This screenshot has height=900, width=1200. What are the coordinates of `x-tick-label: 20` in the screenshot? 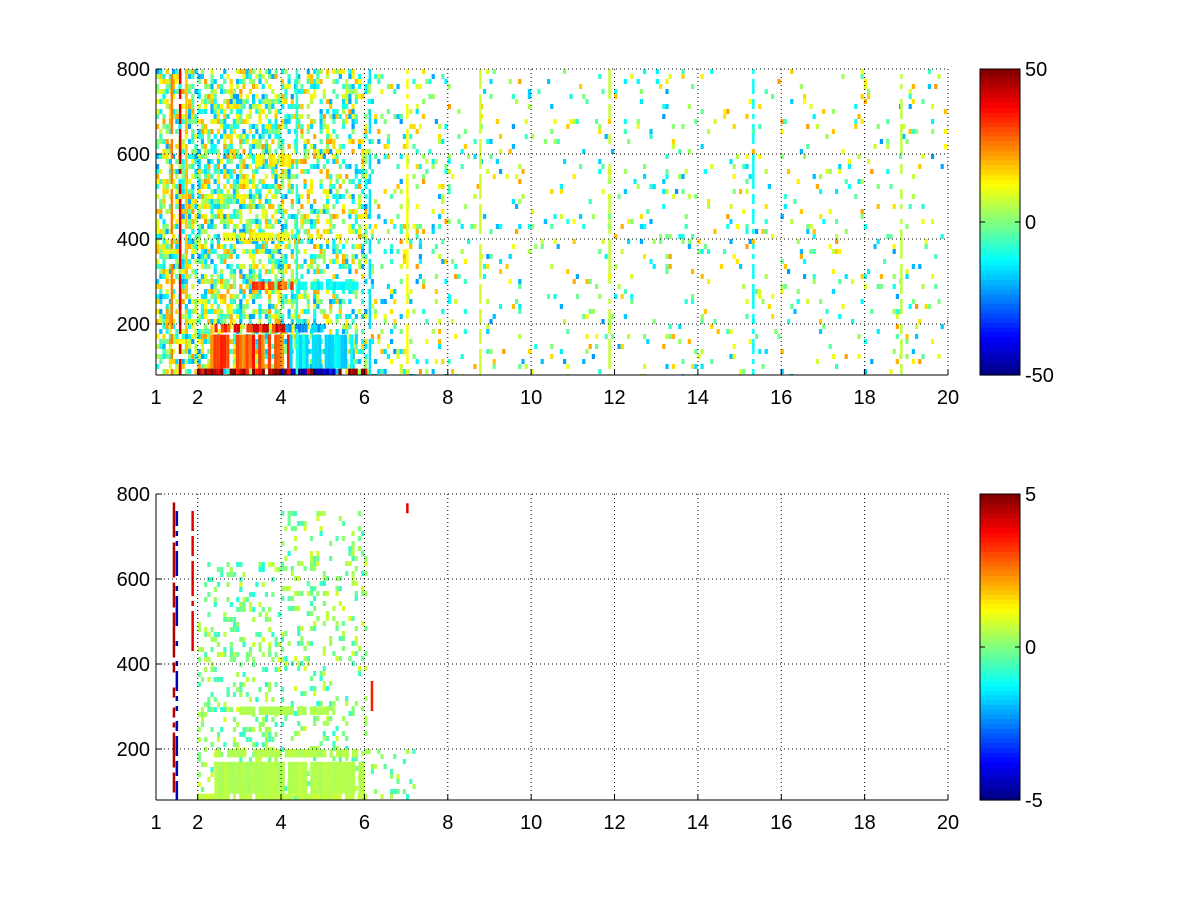 It's located at (948, 823).